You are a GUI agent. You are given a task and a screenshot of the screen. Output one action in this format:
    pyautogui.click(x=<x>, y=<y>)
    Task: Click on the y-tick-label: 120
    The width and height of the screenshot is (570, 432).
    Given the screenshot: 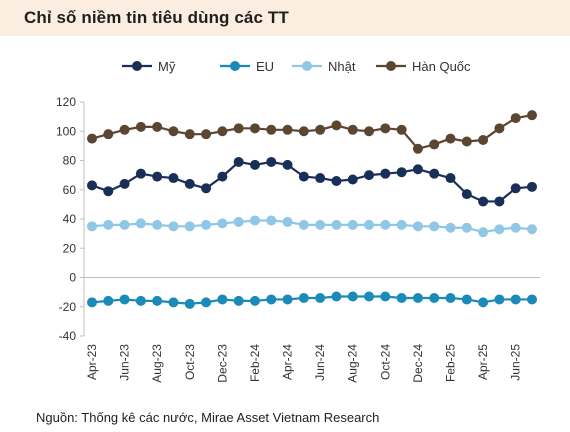 What is the action you would take?
    pyautogui.click(x=66, y=102)
    